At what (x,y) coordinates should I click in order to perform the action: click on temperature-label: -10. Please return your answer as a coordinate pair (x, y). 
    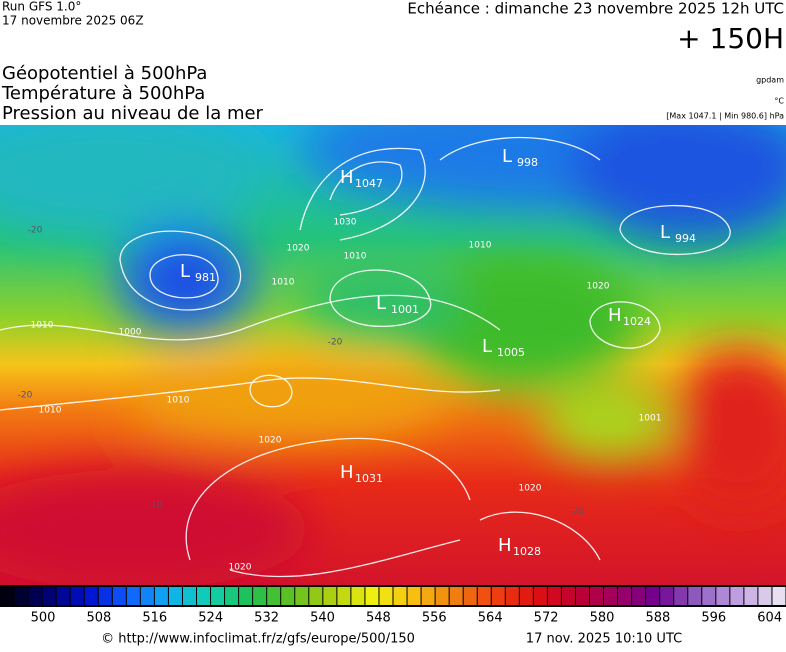
    Looking at the image, I should click on (155, 506).